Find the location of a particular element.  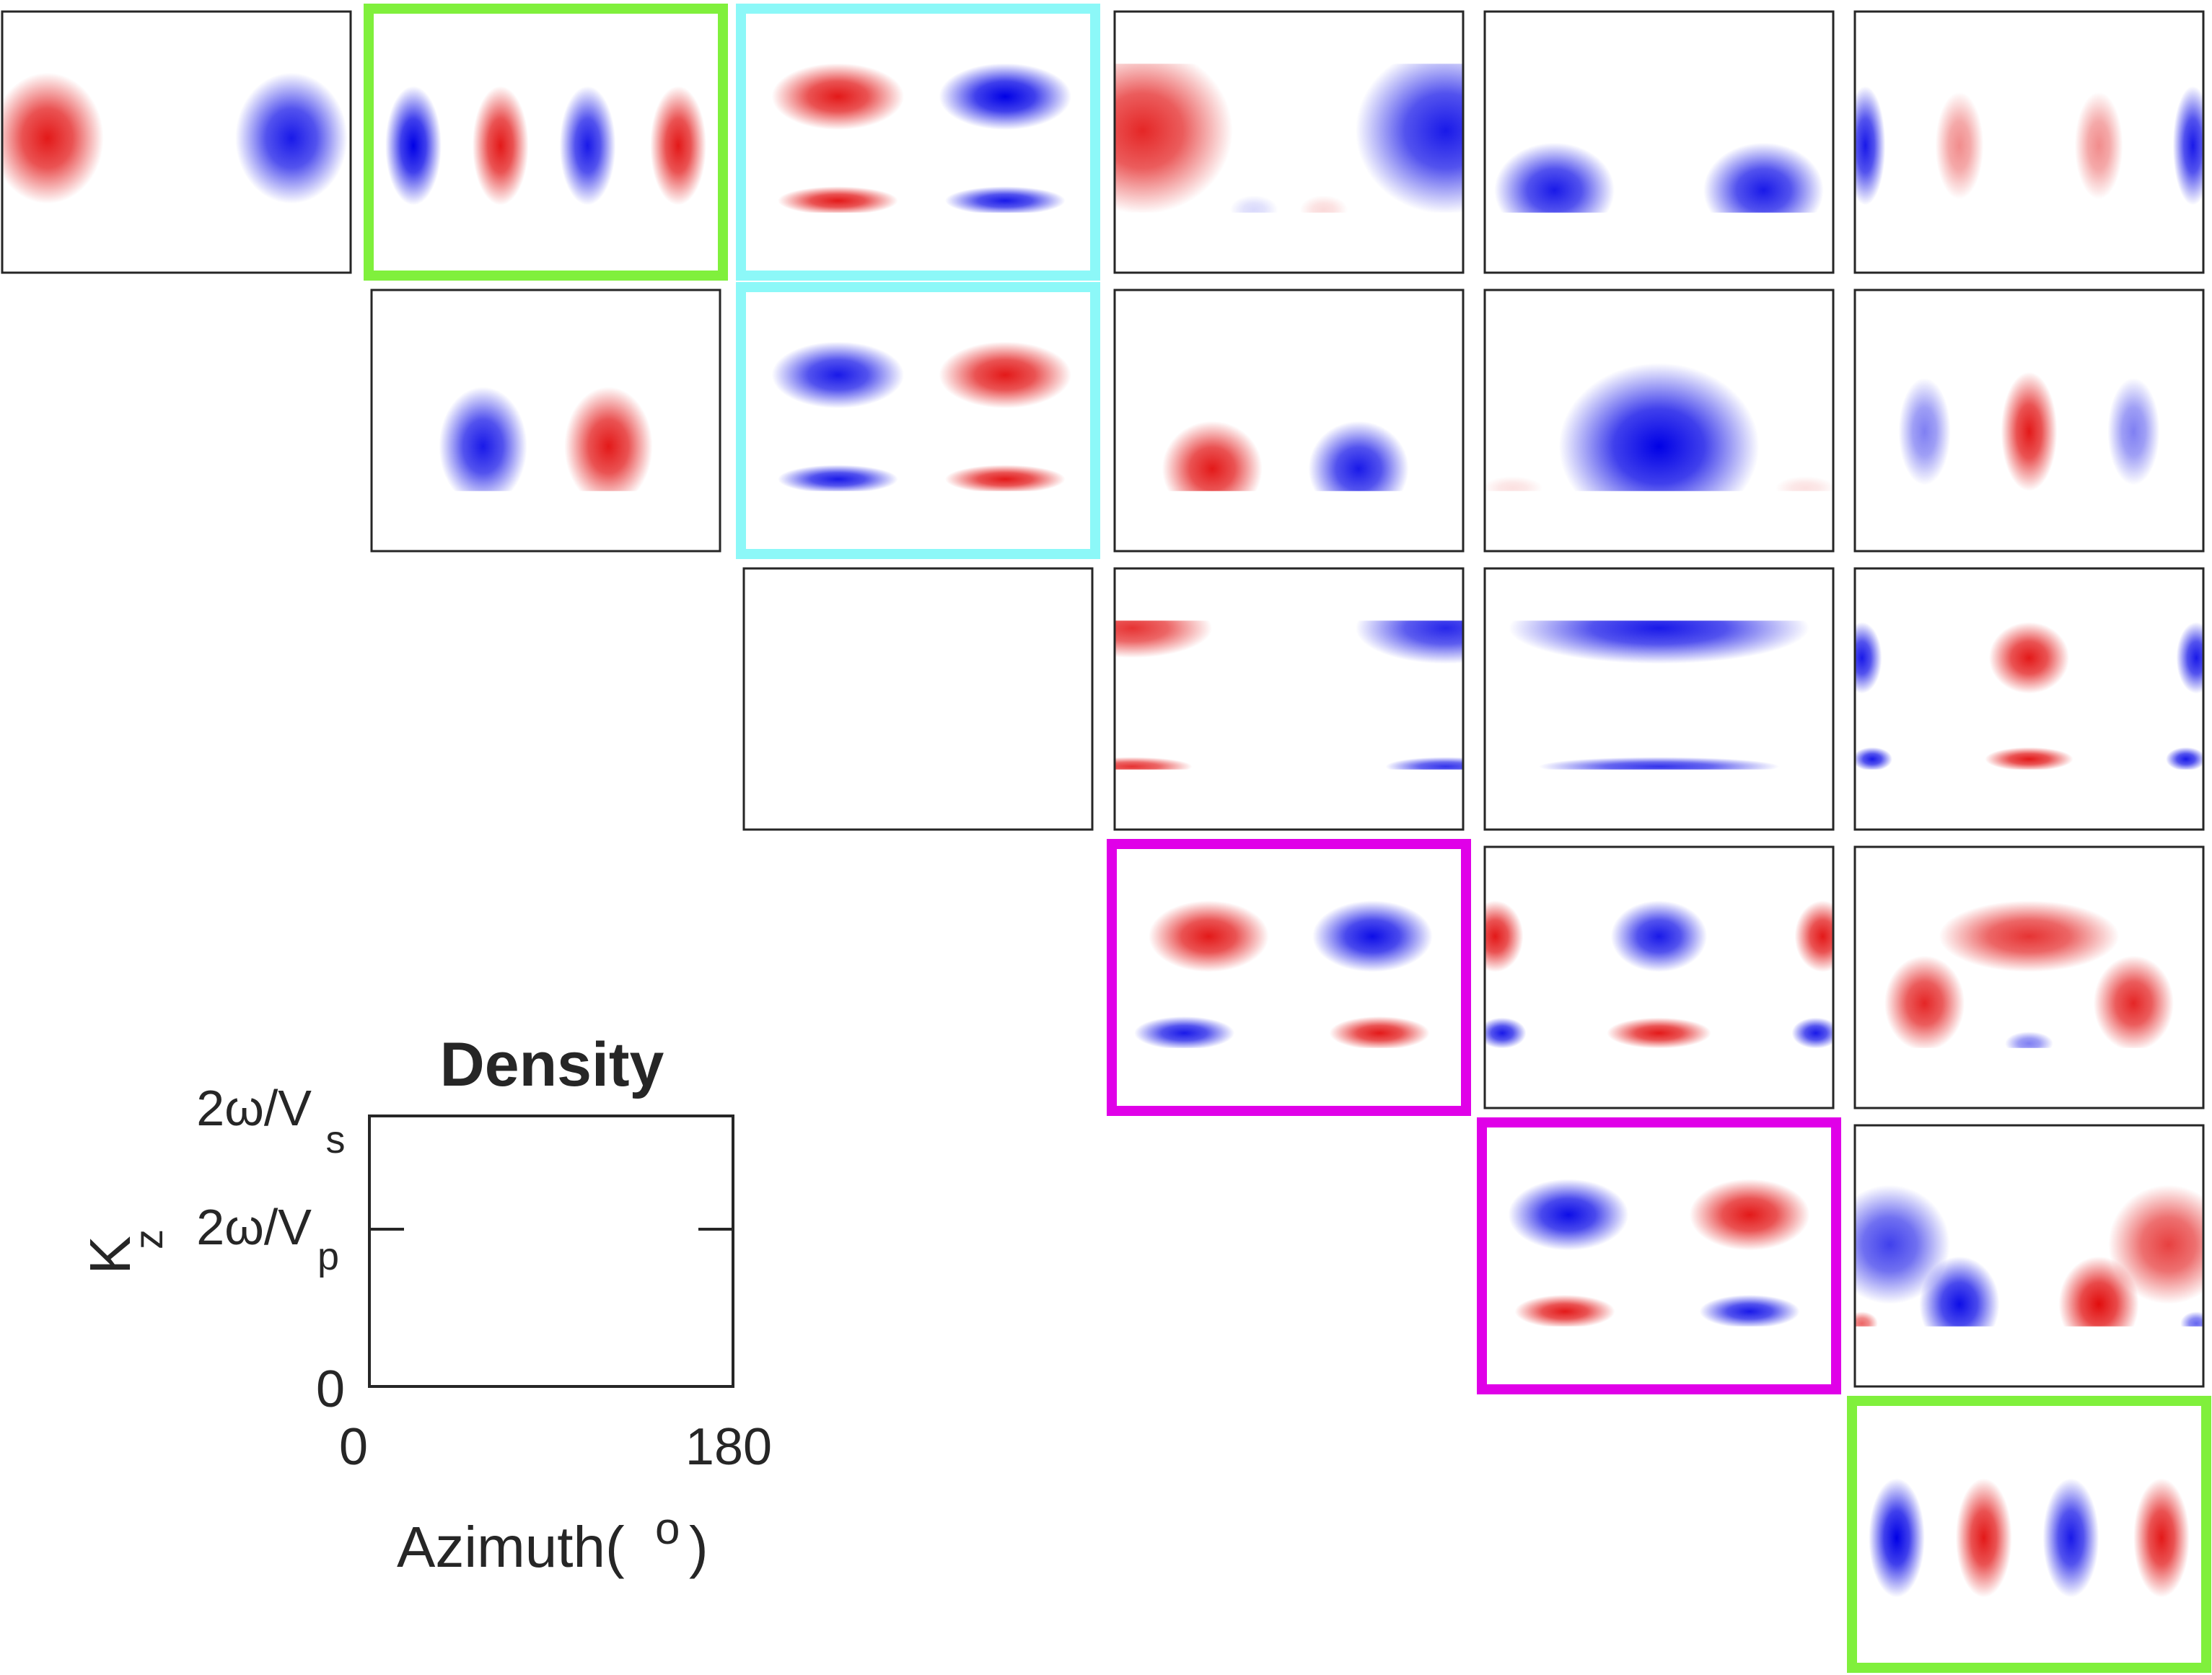

xtick-label-180: 180 is located at coordinates (728, 1447).